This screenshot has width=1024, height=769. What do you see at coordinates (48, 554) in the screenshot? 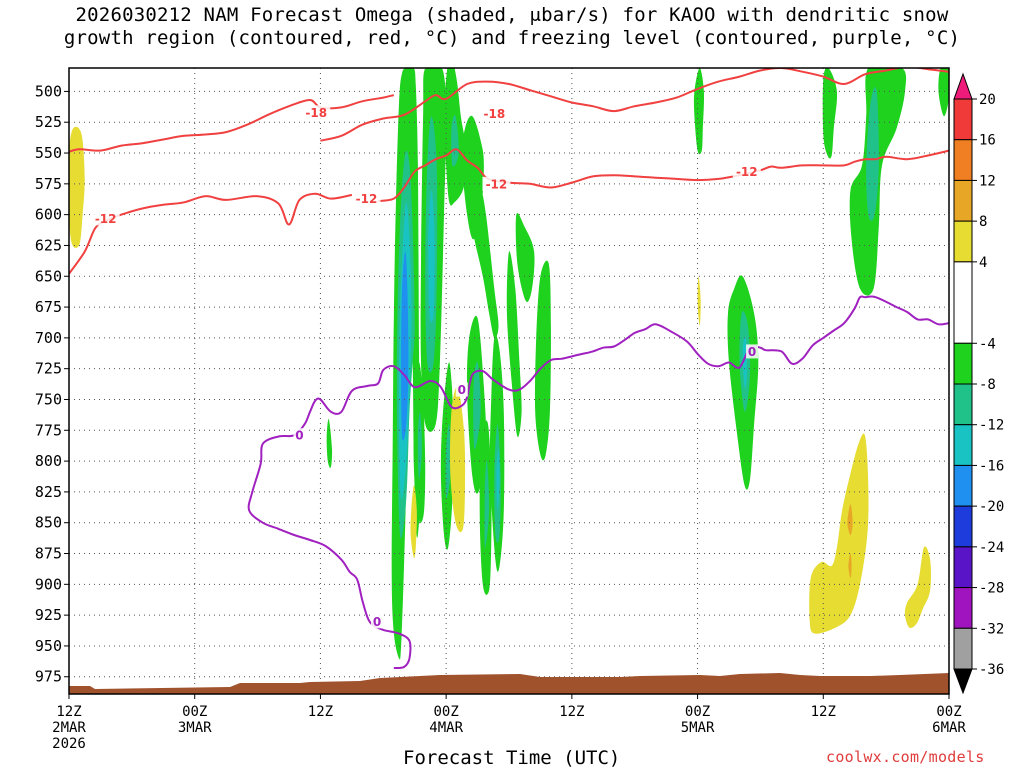
I see `y-tick-label: 875` at bounding box center [48, 554].